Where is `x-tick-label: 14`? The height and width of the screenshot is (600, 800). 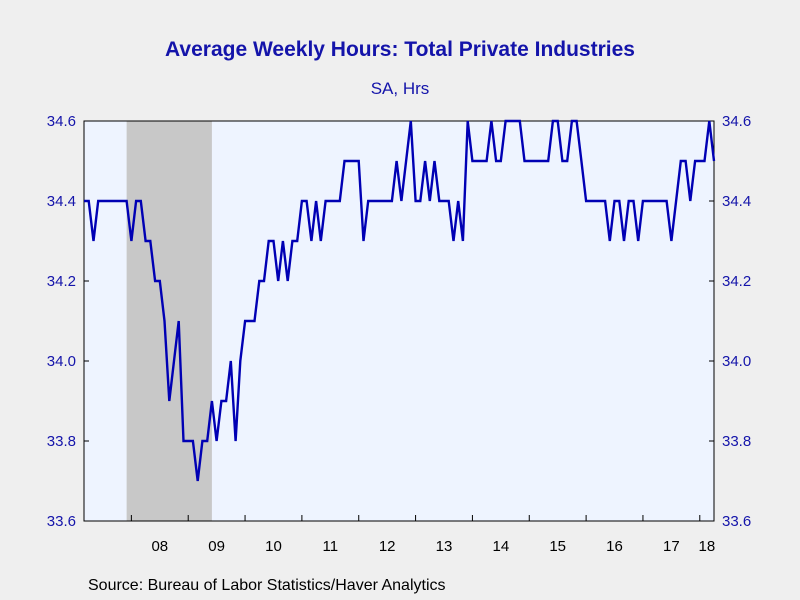
x-tick-label: 14 is located at coordinates (500, 546).